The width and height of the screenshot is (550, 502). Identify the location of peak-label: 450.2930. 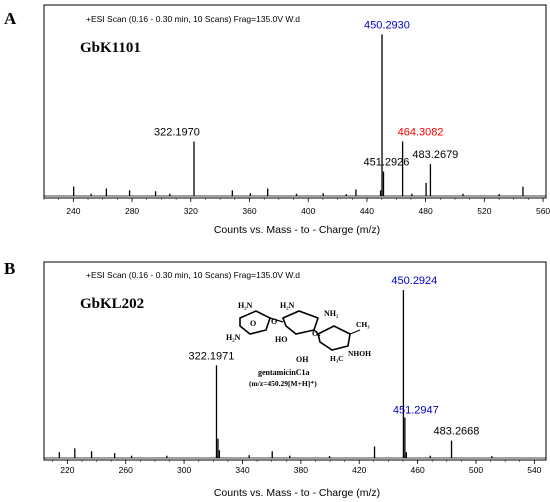
(387, 25).